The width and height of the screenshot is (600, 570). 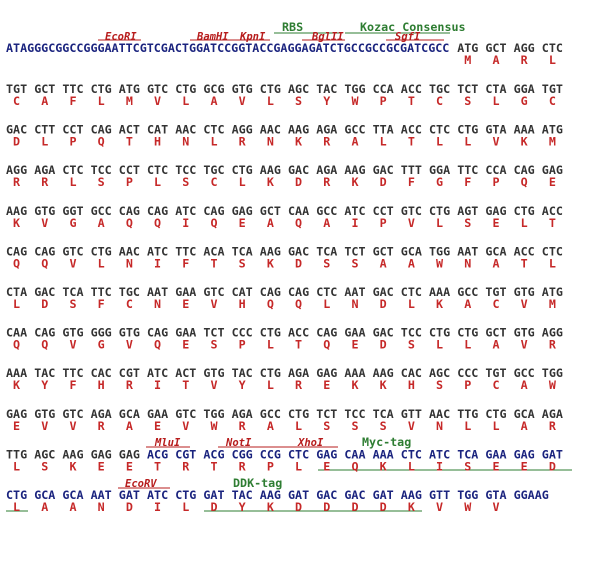 I want to click on codon: GCC, so click(x=524, y=373).